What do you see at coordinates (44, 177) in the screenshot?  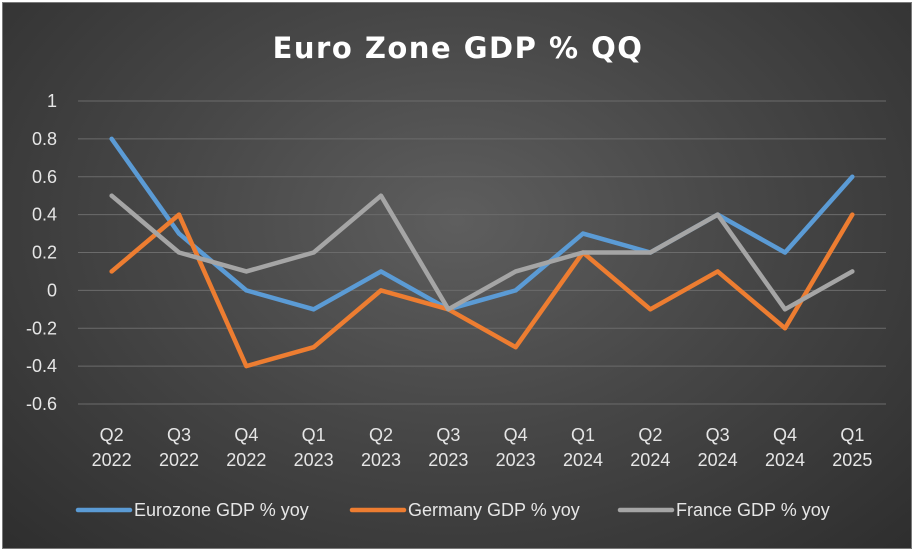 I see `y-tick-label: 0.6` at bounding box center [44, 177].